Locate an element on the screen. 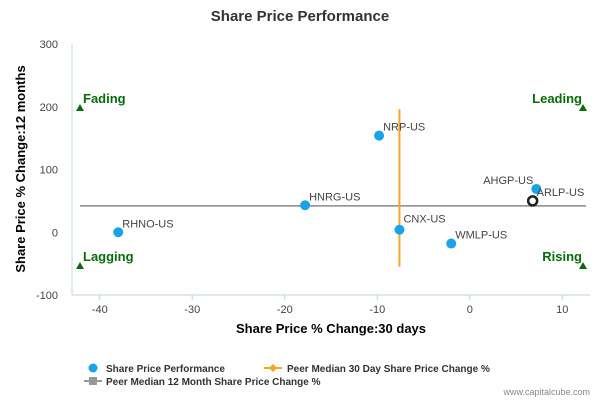 This screenshot has height=400, width=600. chart-title: Share Price Performance is located at coordinates (300, 16).